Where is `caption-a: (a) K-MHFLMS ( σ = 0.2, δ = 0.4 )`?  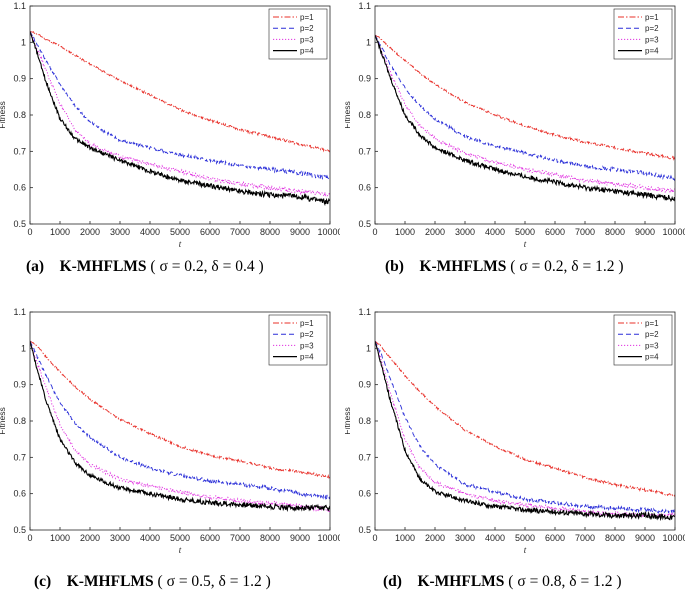 caption-a: (a) K-MHFLMS ( σ = 0.2, δ = 0.4 ) is located at coordinates (145, 267).